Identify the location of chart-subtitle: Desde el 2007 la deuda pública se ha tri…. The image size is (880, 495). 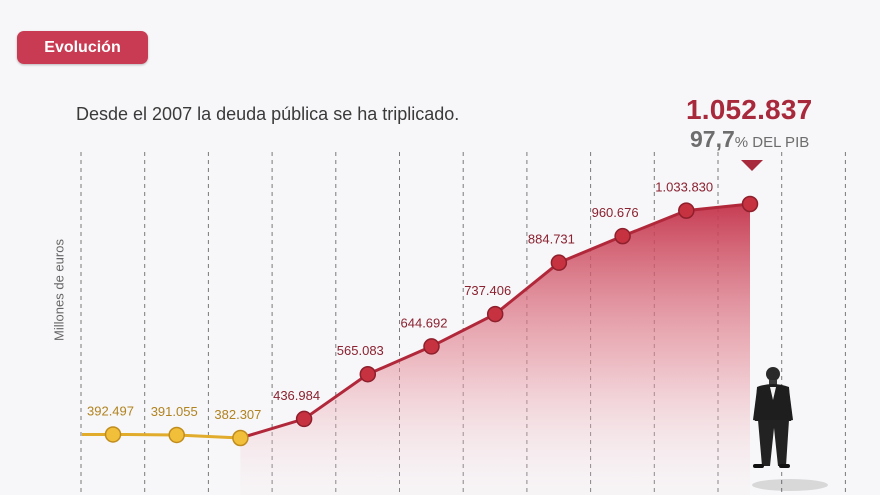
(268, 114).